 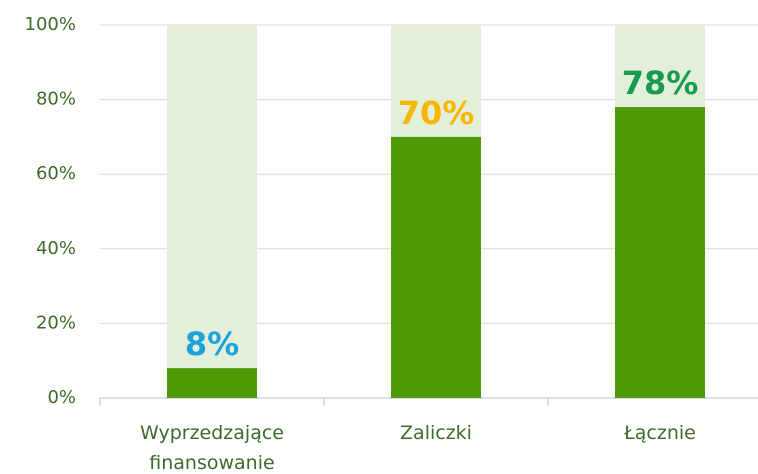 I want to click on y-tick-label: 20%, so click(x=56, y=322).